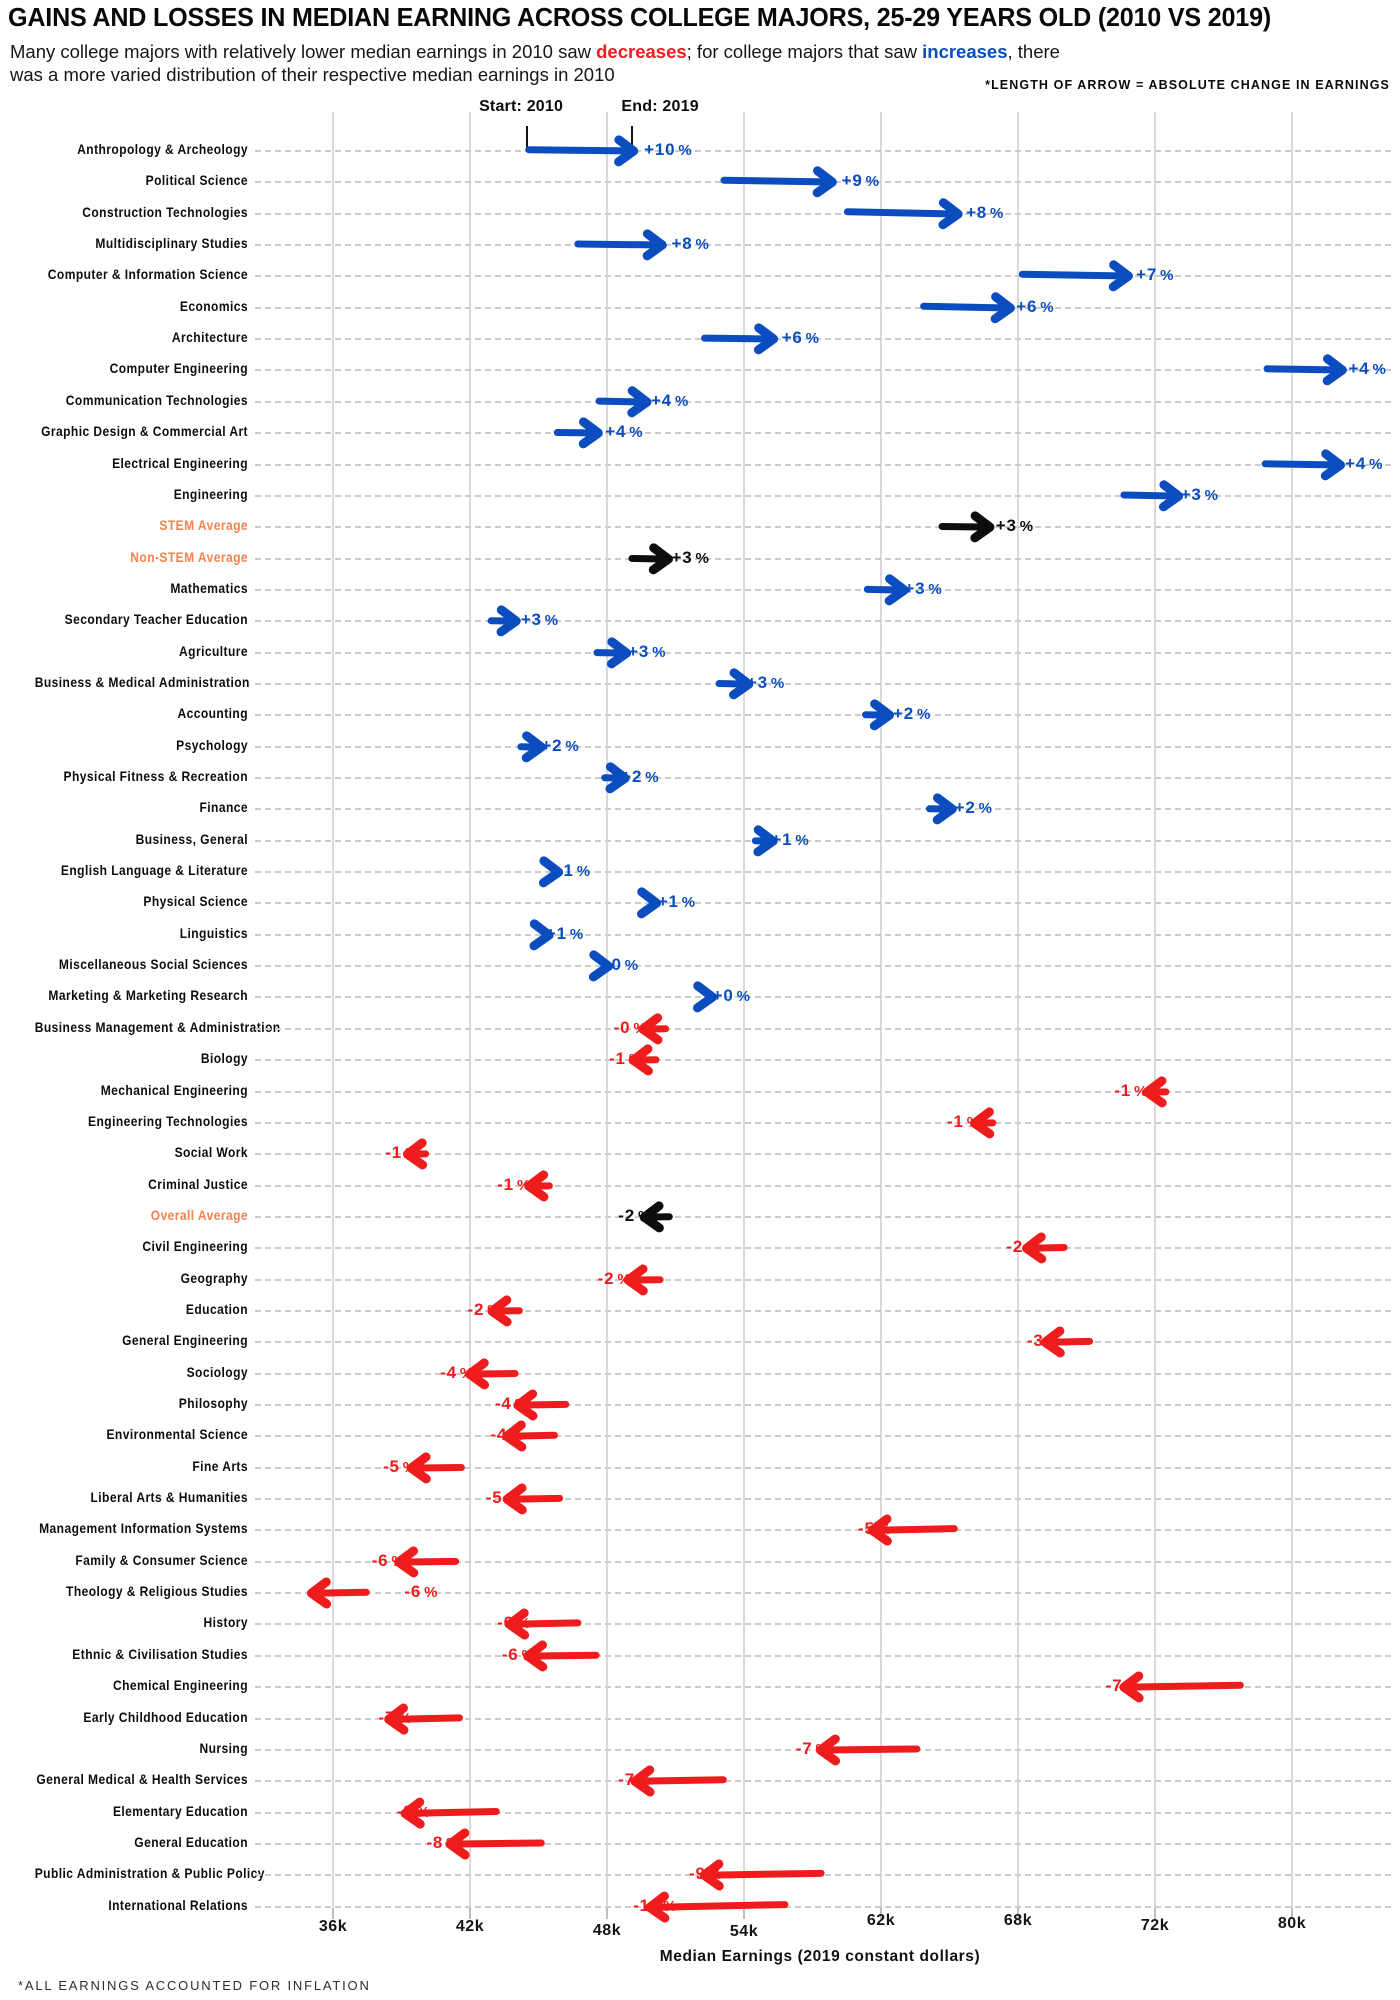  Describe the element at coordinates (177, 1434) in the screenshot. I see `category-label: Environmental Science` at that location.